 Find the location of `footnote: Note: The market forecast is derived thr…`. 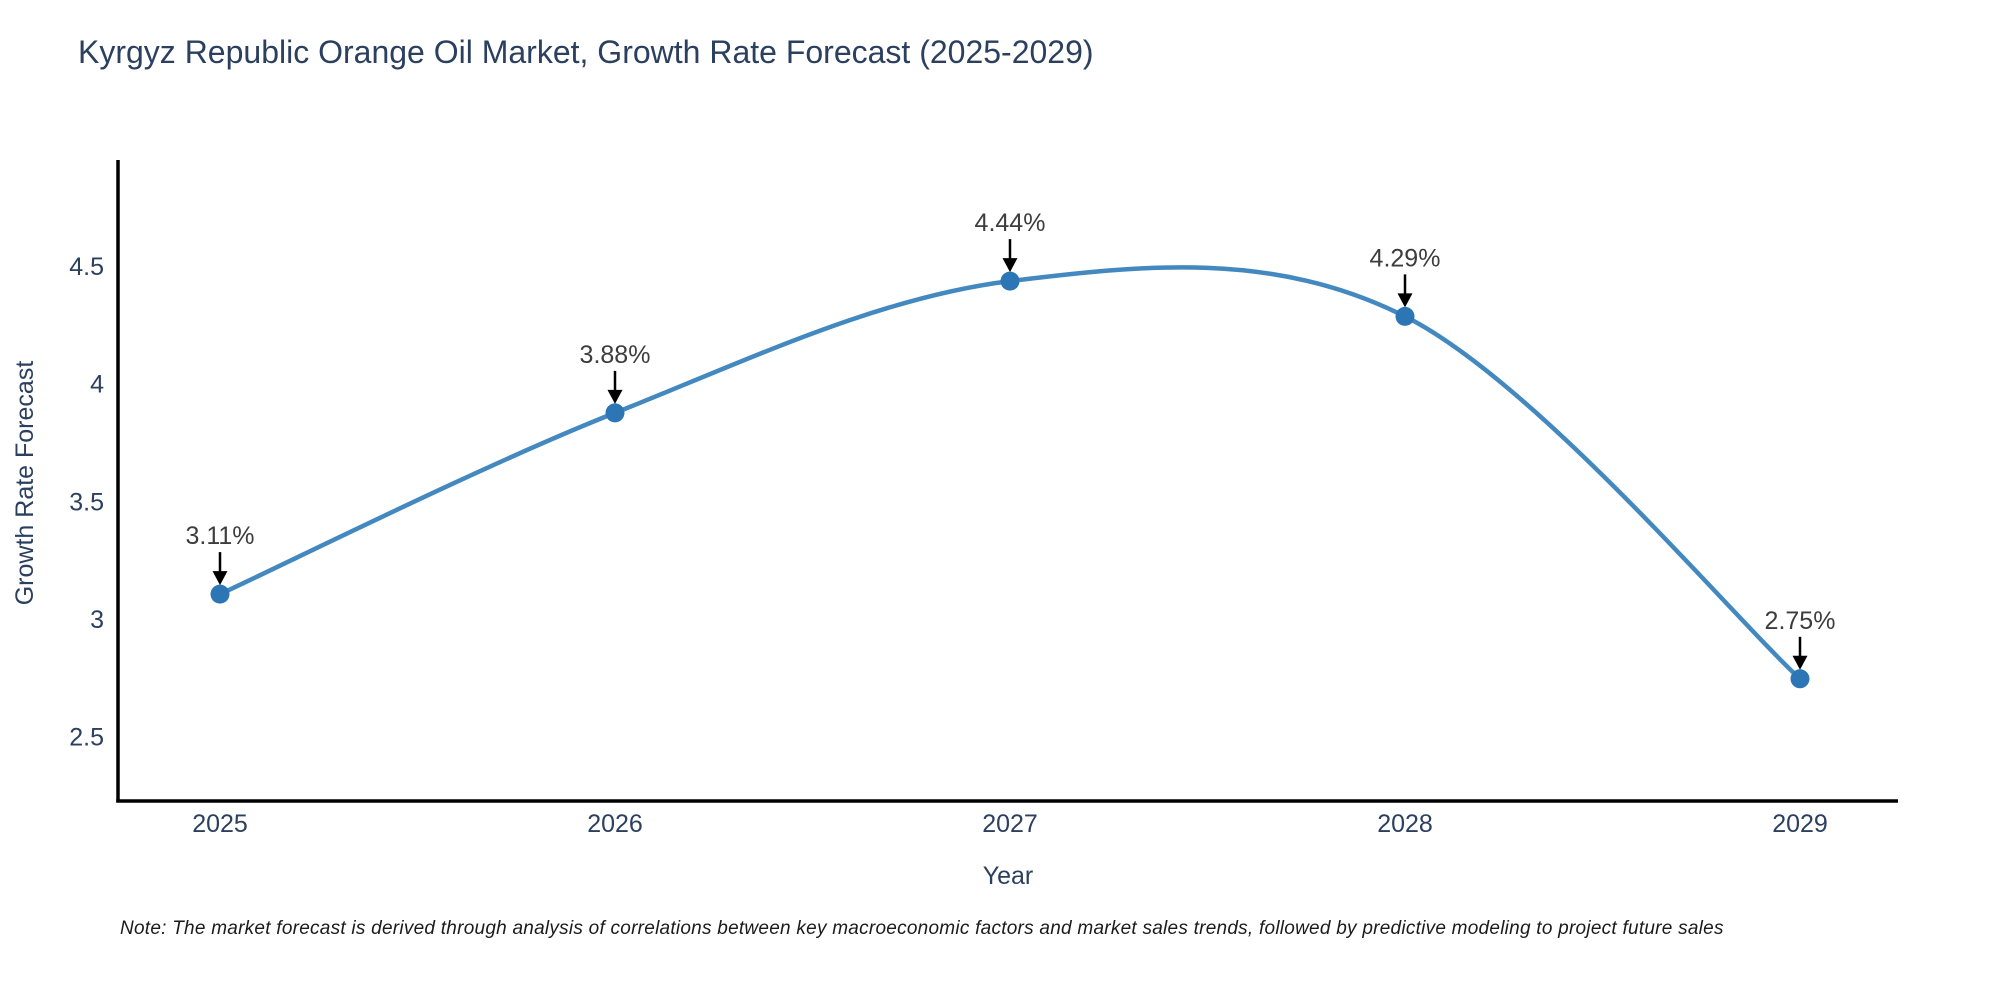

footnote: Note: The market forecast is derived thr… is located at coordinates (922, 928).